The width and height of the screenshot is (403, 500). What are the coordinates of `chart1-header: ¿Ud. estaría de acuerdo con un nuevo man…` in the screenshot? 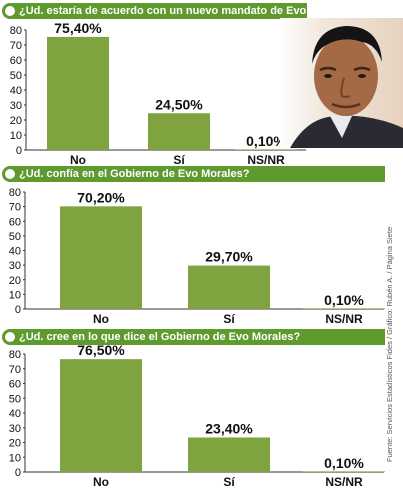 It's located at (180, 11).